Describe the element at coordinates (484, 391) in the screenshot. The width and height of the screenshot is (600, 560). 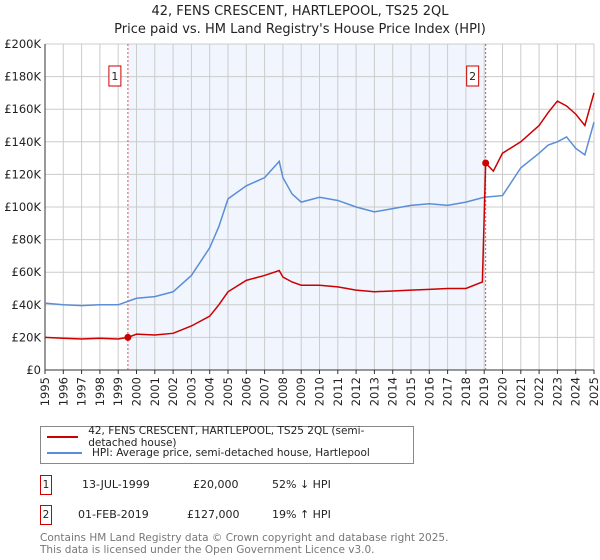
I see `x-tick-label: 2019` at that location.